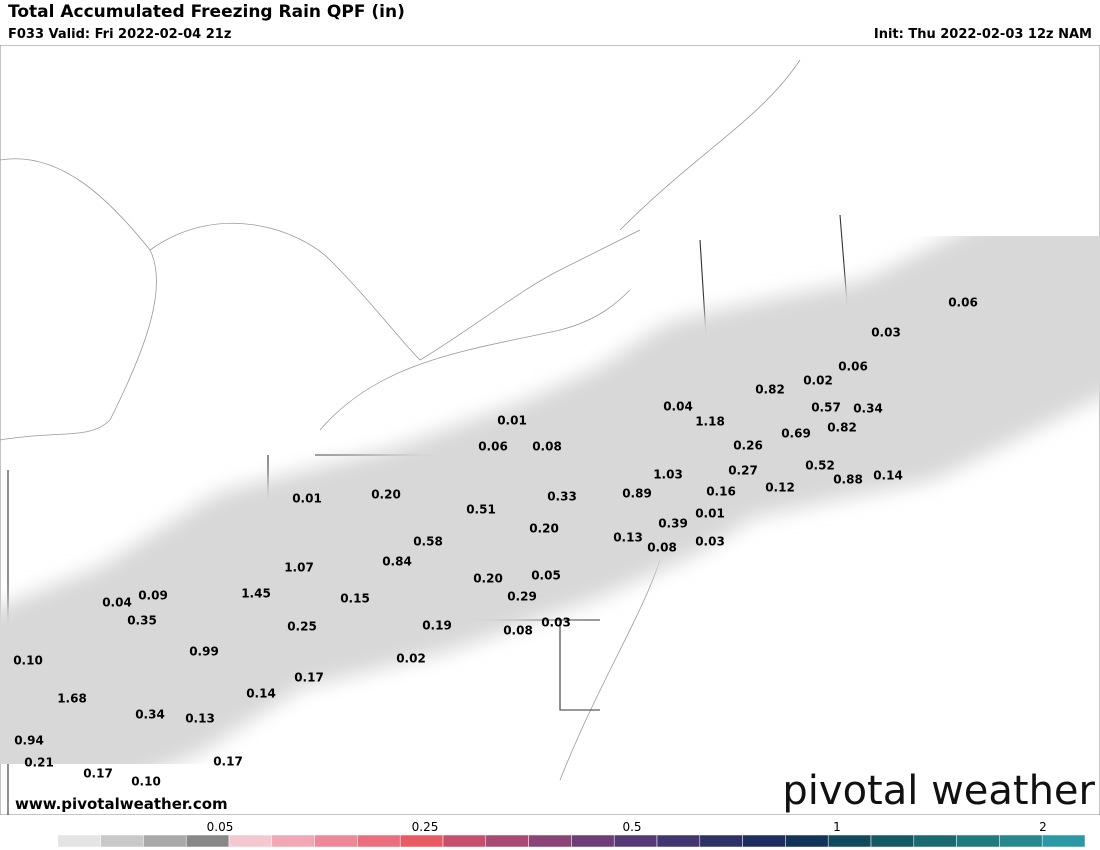  Describe the element at coordinates (820, 466) in the screenshot. I see `qpf-label: 0.52` at that location.